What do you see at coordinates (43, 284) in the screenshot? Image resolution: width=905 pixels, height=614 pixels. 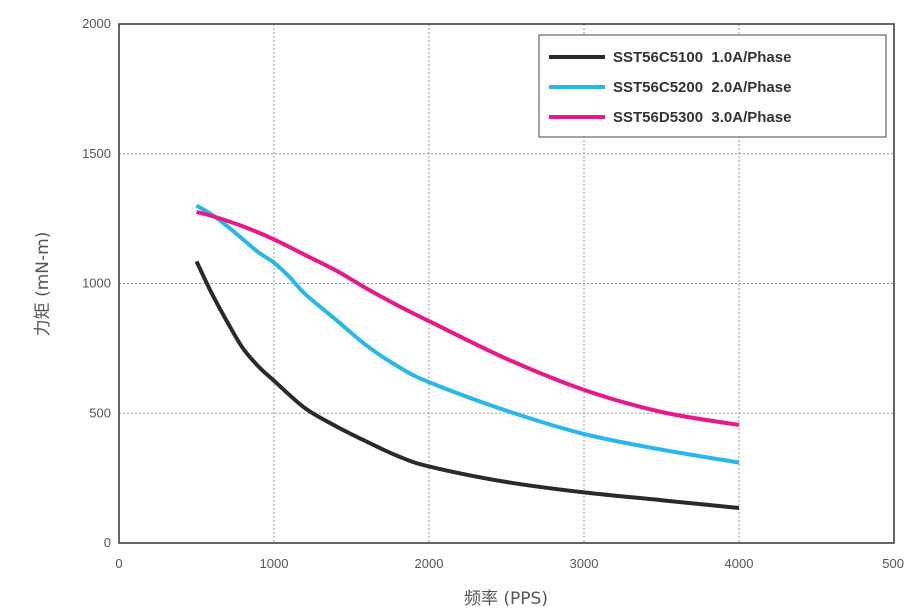 I see `y-axis-label: 力矩 (mN-m)` at bounding box center [43, 284].